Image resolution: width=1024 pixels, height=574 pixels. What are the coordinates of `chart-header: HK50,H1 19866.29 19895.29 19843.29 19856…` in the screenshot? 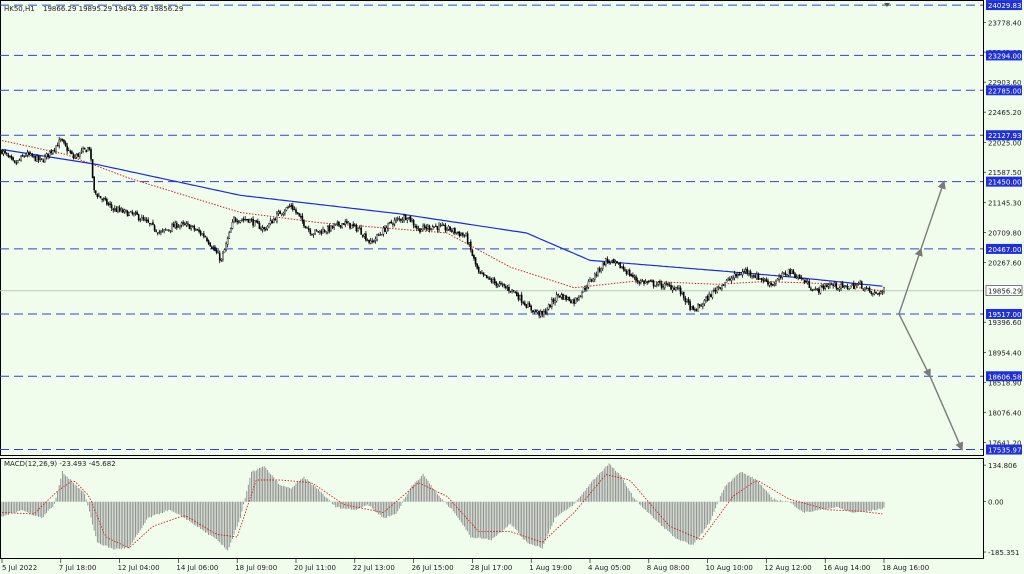 It's located at (93, 9).